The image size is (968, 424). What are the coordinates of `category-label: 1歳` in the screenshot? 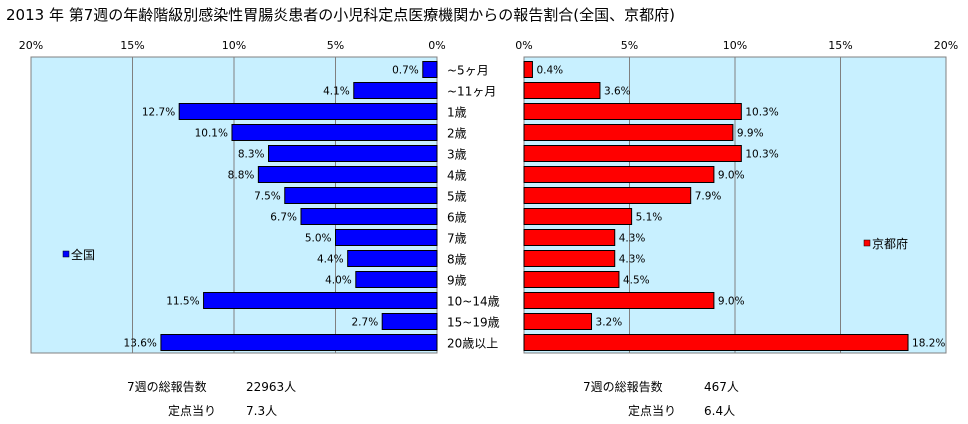 It's located at (457, 113).